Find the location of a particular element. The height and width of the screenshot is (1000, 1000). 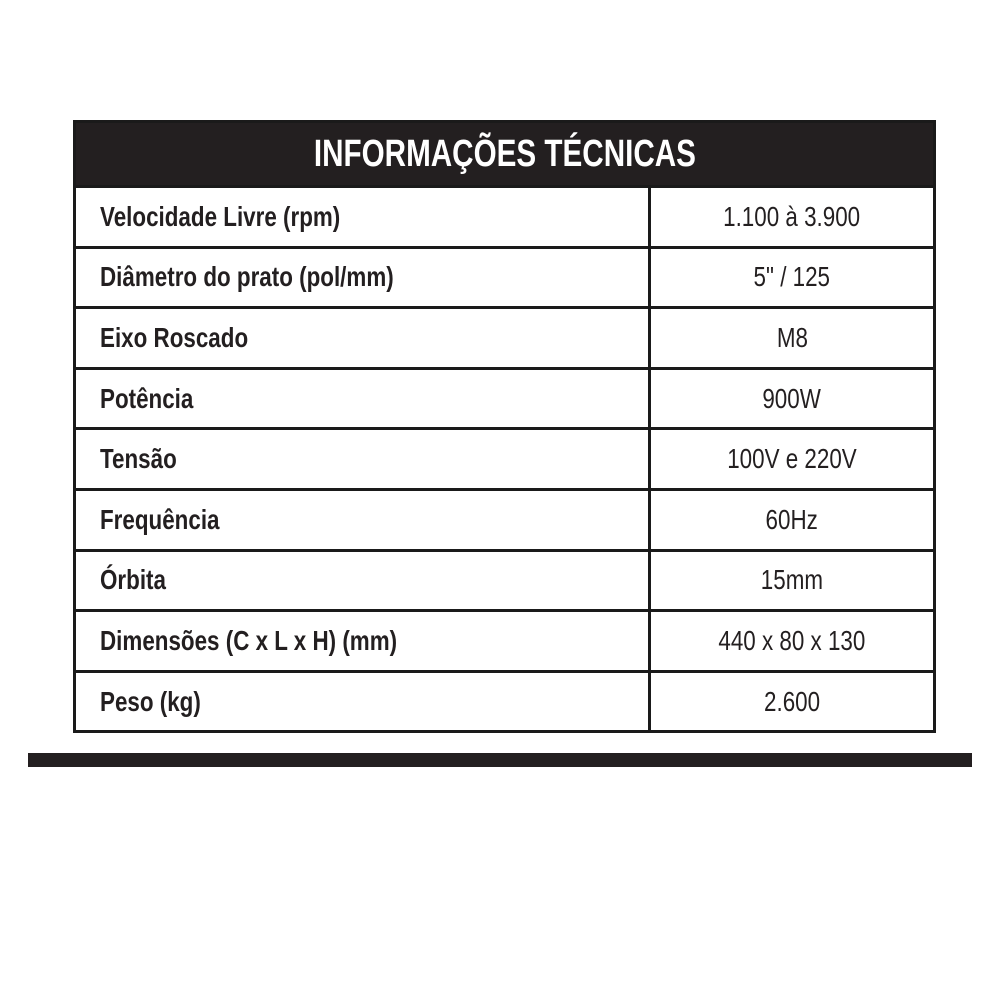

table-row: Diâmetro do prato (pol/mm) 5" / 125 is located at coordinates (504, 276).